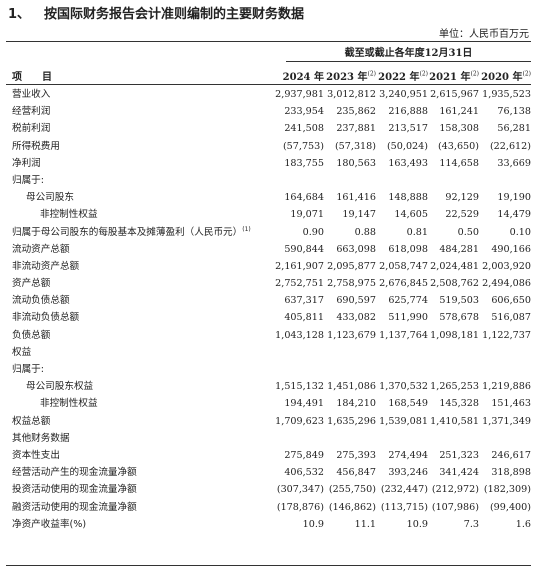 The height and width of the screenshot is (569, 537). Describe the element at coordinates (459, 129) in the screenshot. I see `value-cell: 158,308` at that location.